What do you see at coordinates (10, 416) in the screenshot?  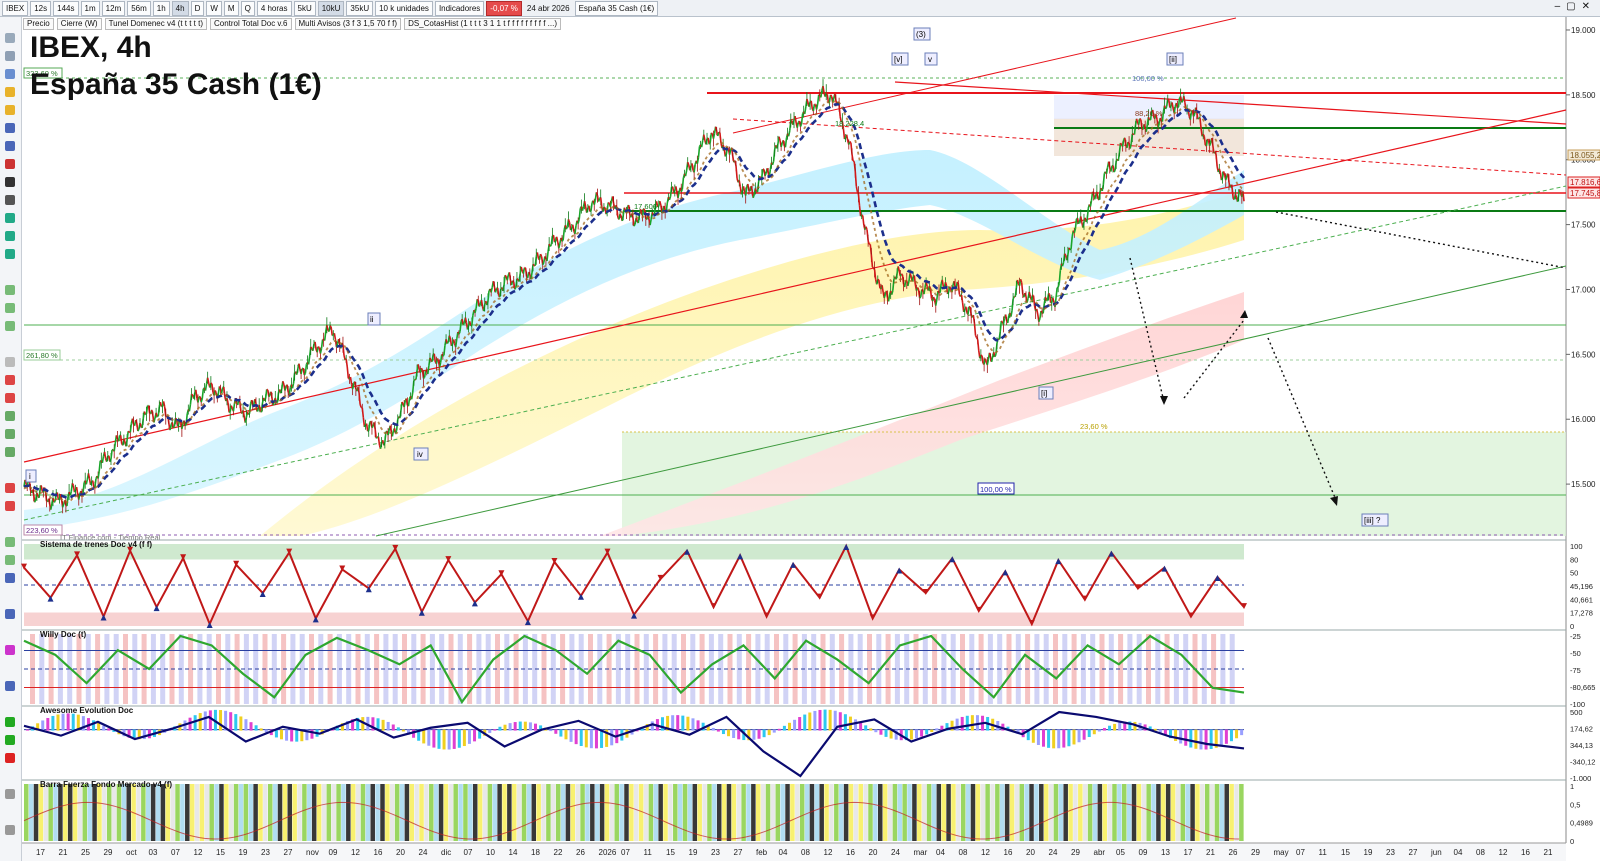 I see `circle-tool-icon` at bounding box center [10, 416].